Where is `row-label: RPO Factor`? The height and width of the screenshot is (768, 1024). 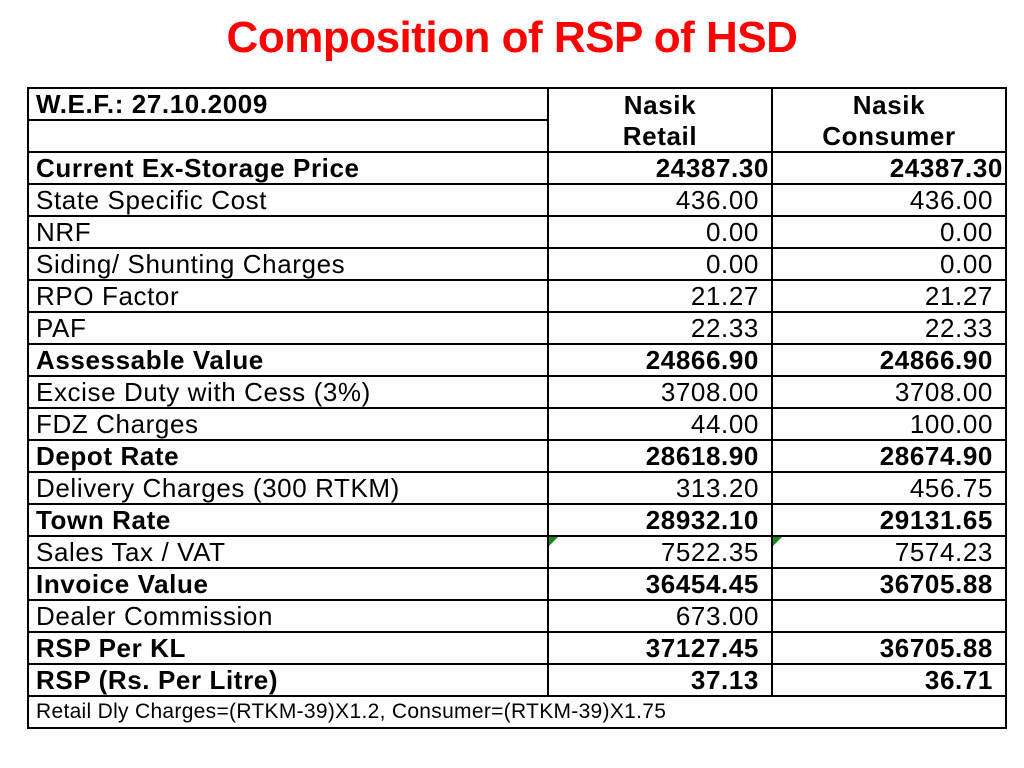
row-label: RPO Factor is located at coordinates (288, 296).